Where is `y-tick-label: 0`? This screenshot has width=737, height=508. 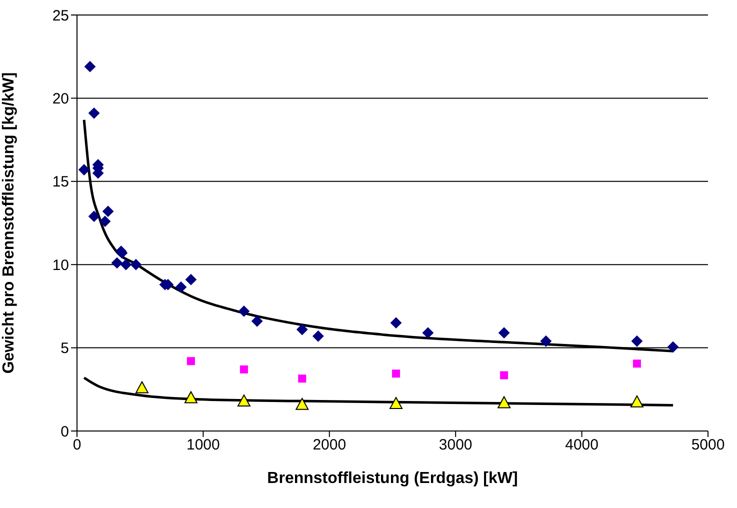
y-tick-label: 0 is located at coordinates (64, 431).